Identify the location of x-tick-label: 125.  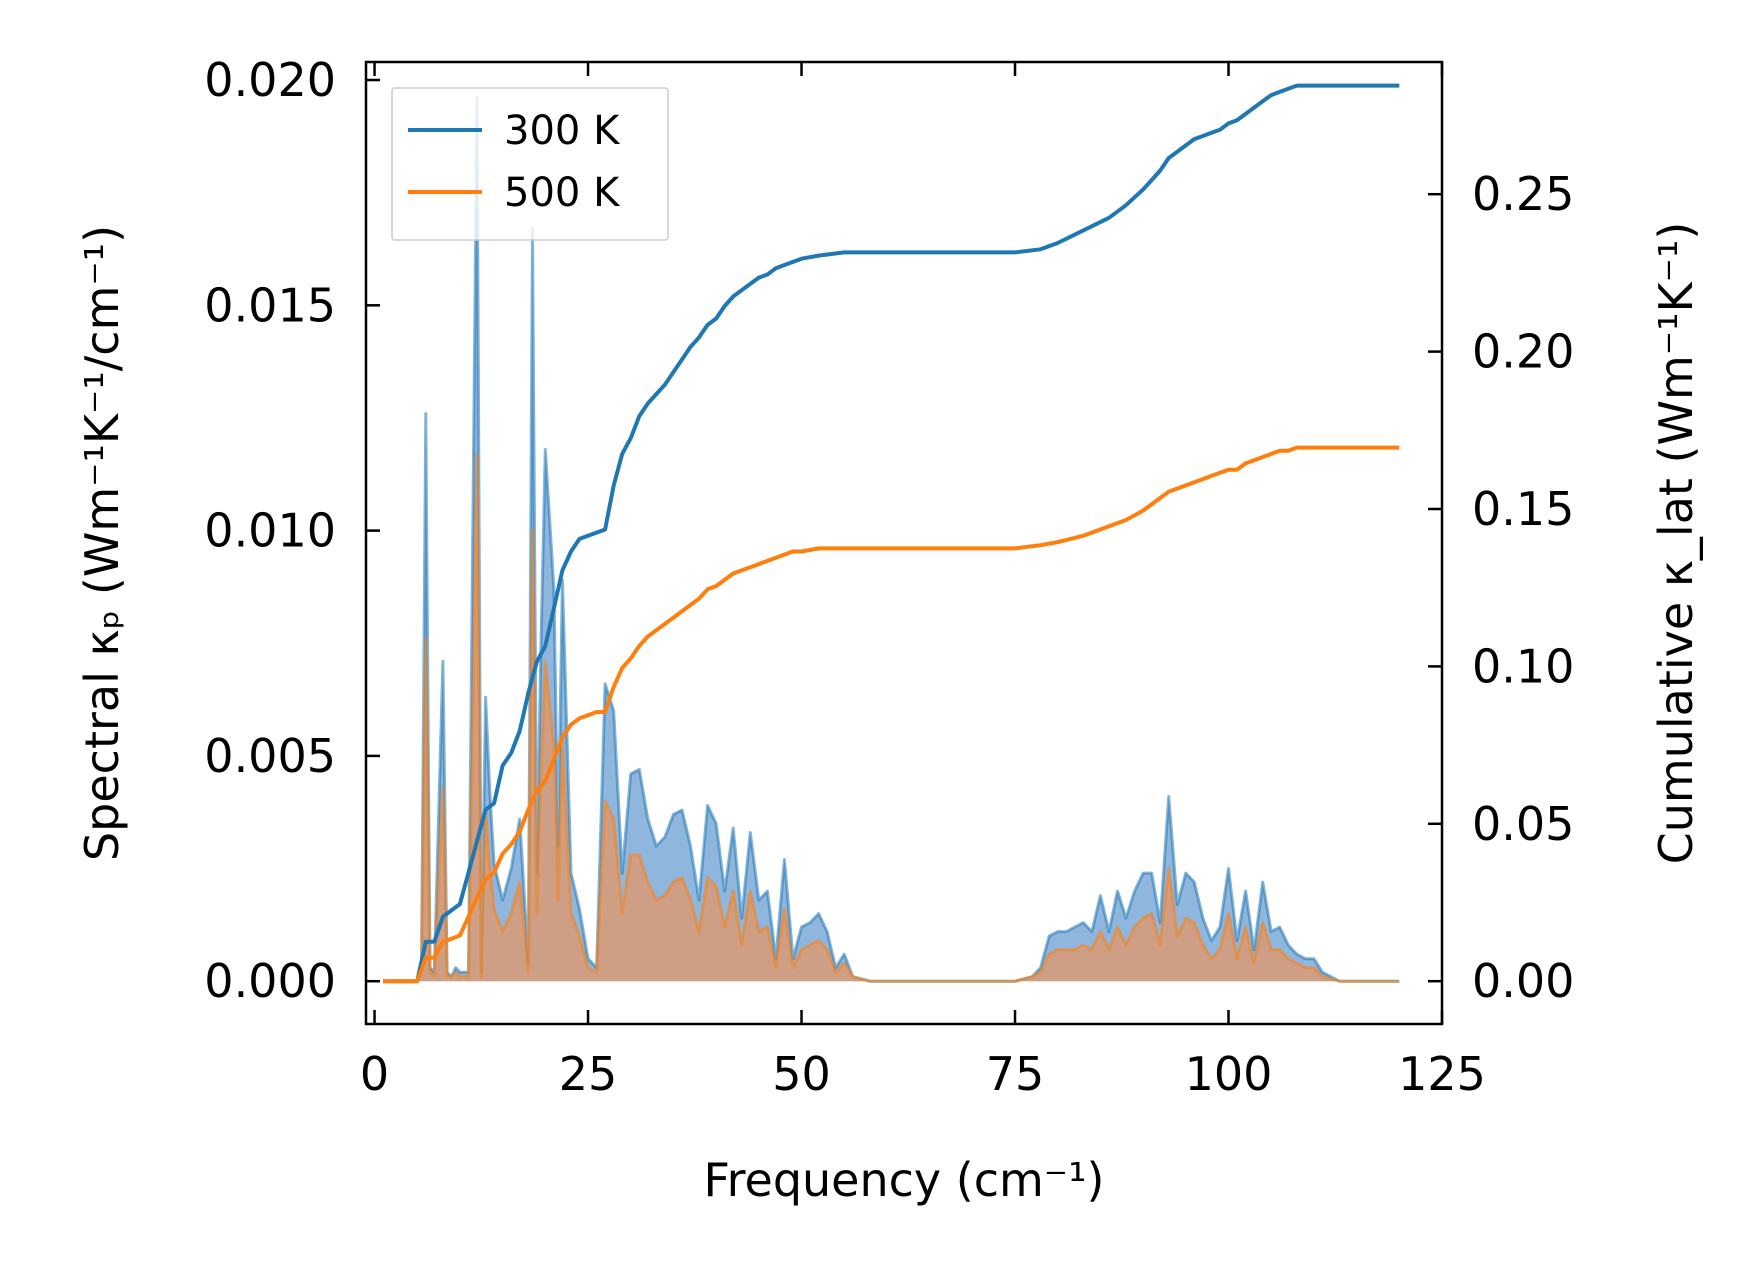
(1442, 1074).